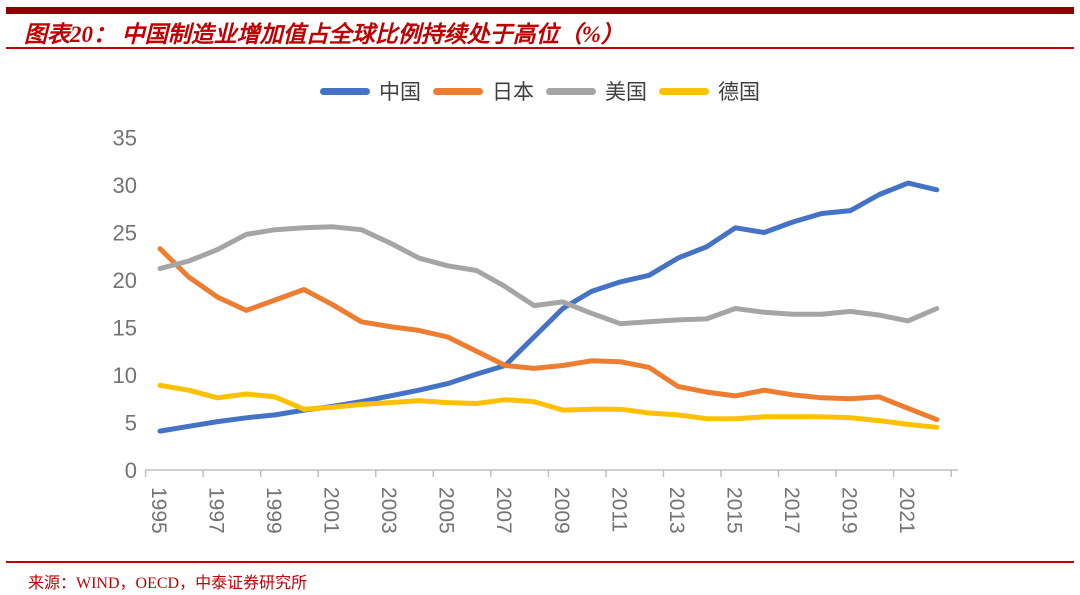  I want to click on x-axis-label: 2019, so click(848, 510).